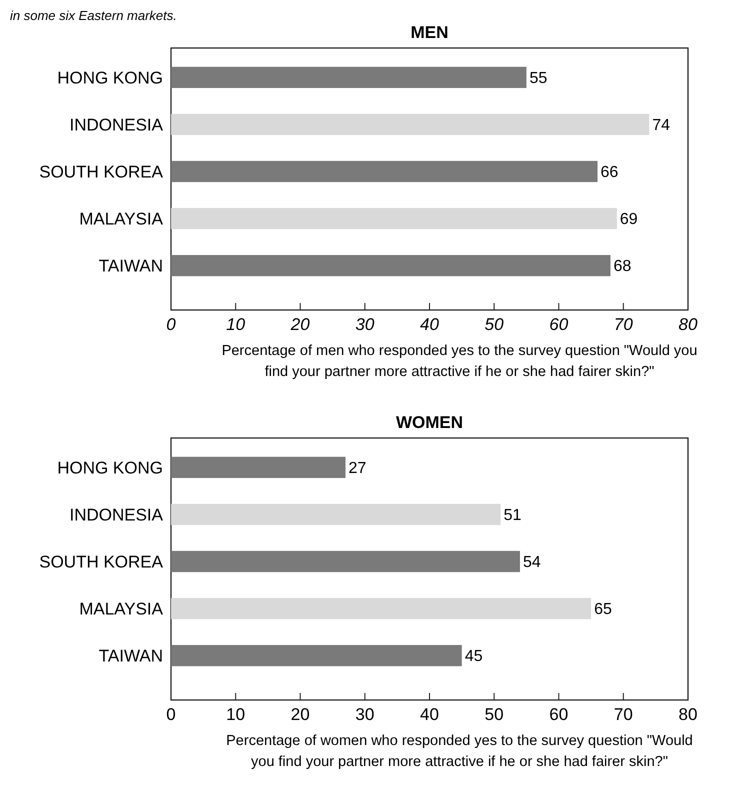 Image resolution: width=750 pixels, height=797 pixels. I want to click on data-label: 54, so click(531, 563).